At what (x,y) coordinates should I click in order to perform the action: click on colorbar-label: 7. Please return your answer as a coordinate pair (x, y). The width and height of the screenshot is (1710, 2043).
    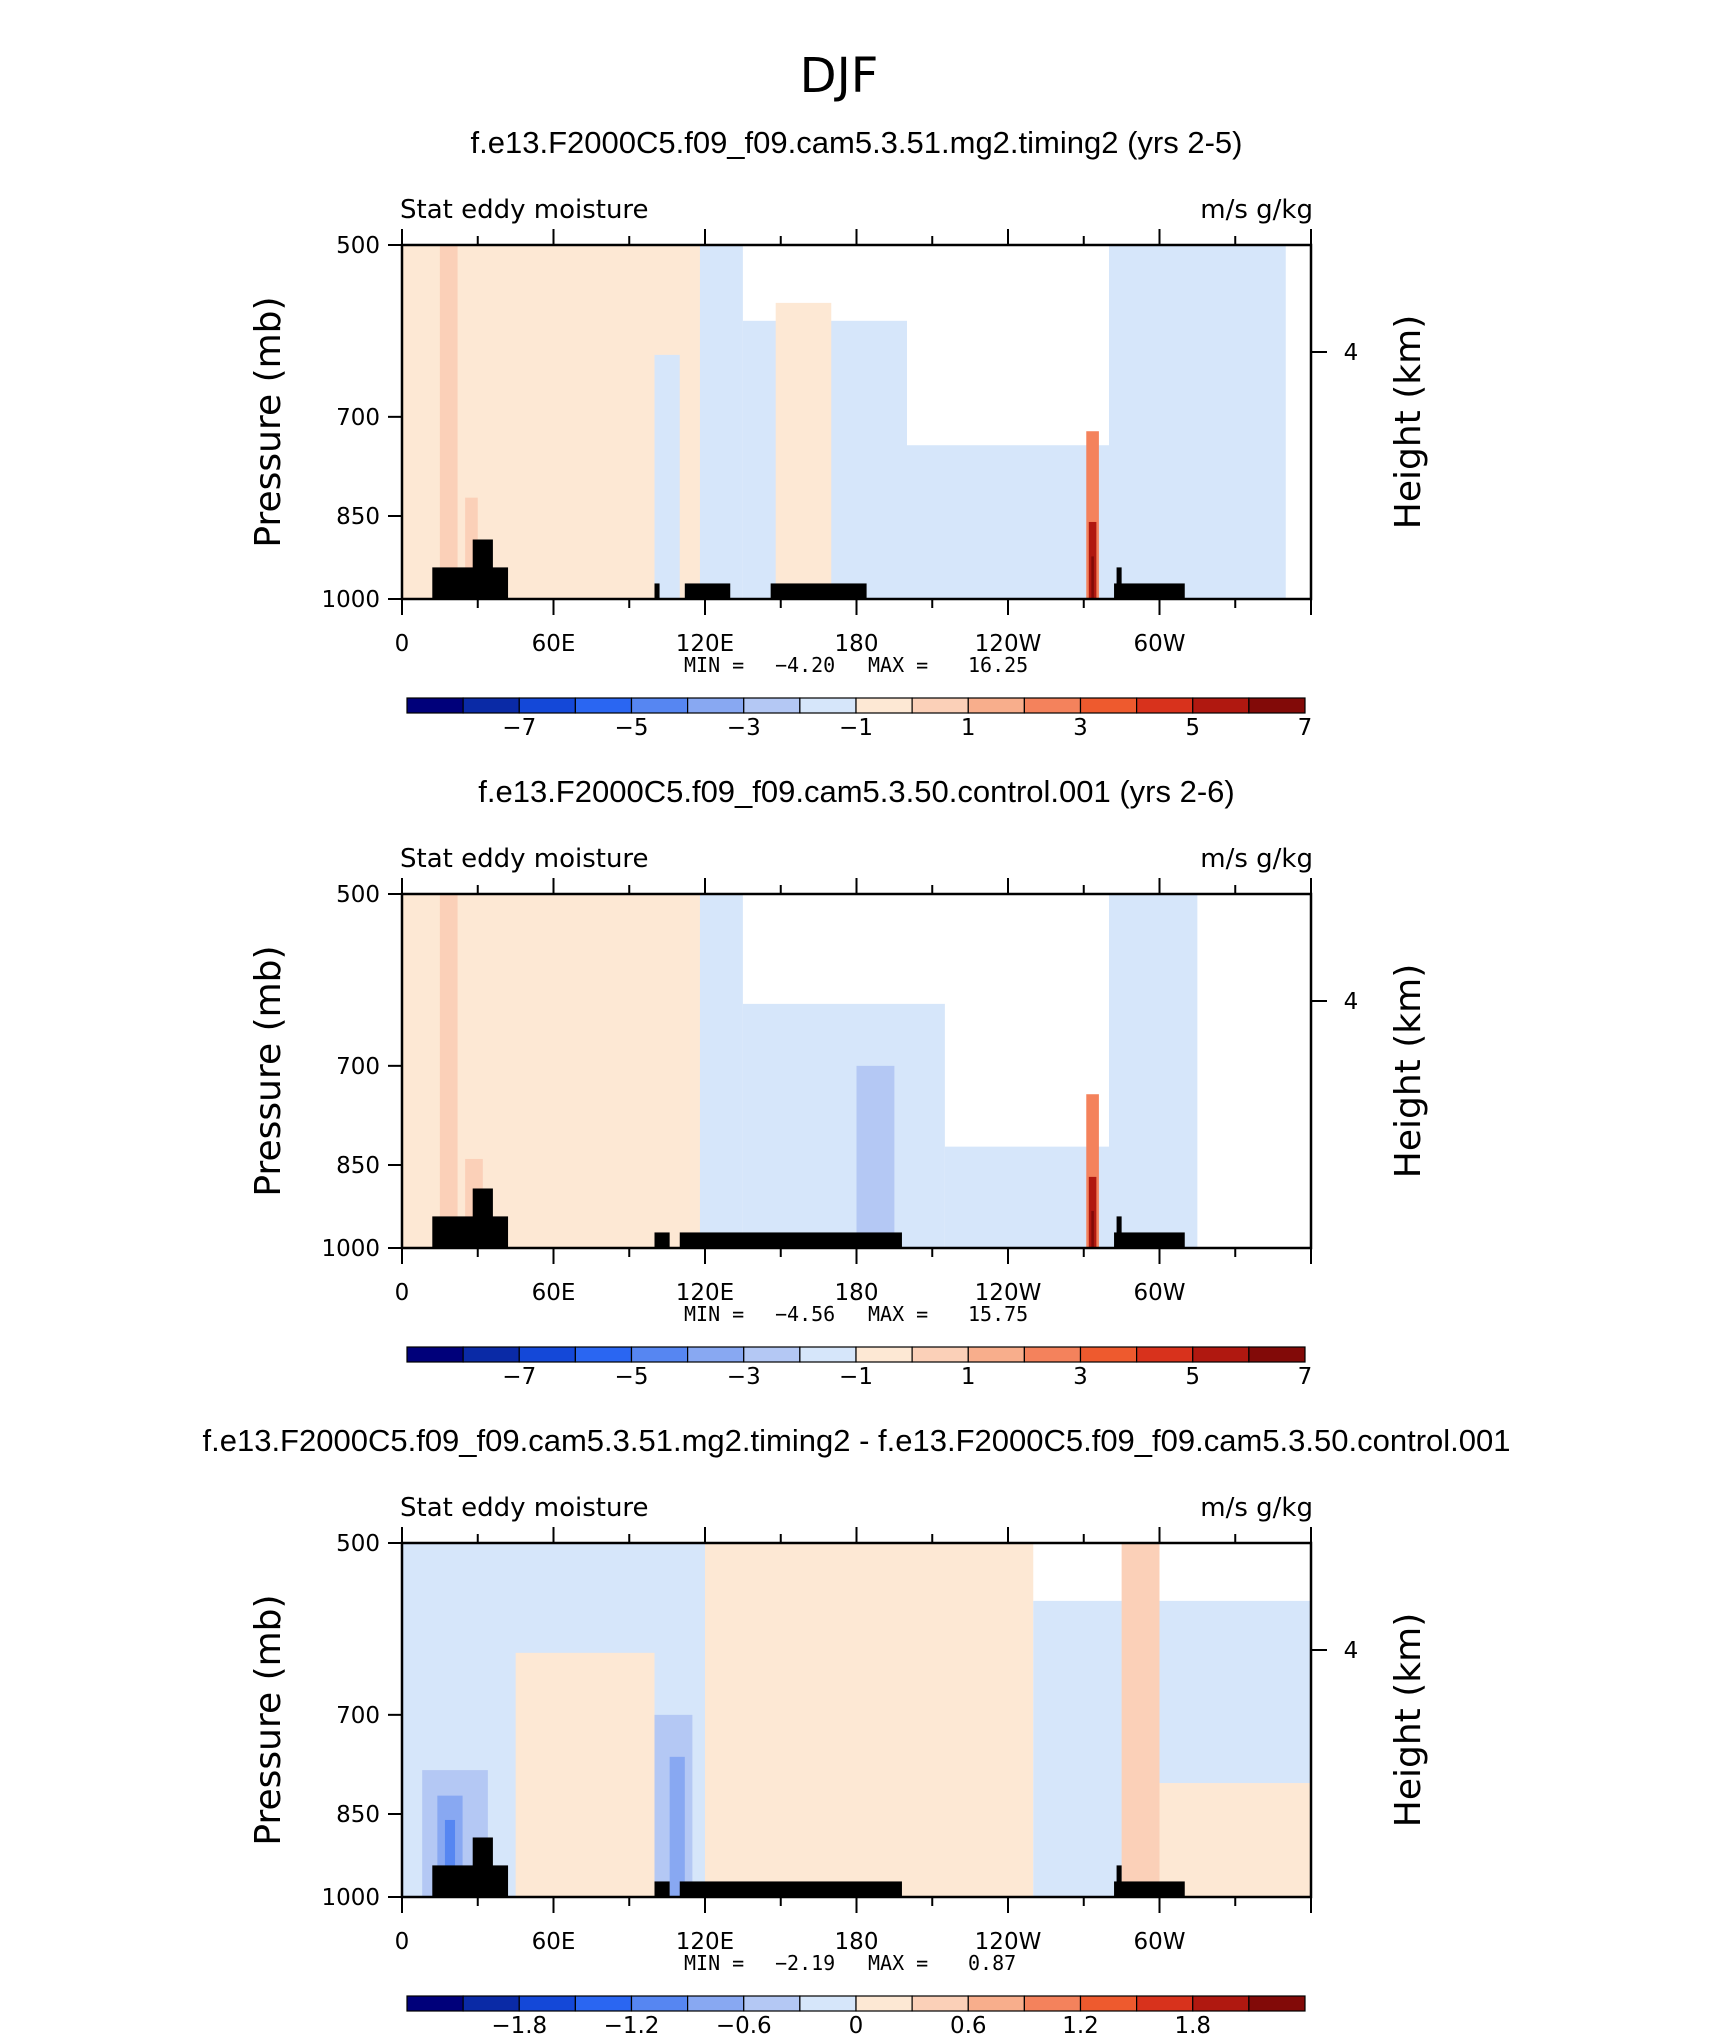
    Looking at the image, I should click on (1305, 1377).